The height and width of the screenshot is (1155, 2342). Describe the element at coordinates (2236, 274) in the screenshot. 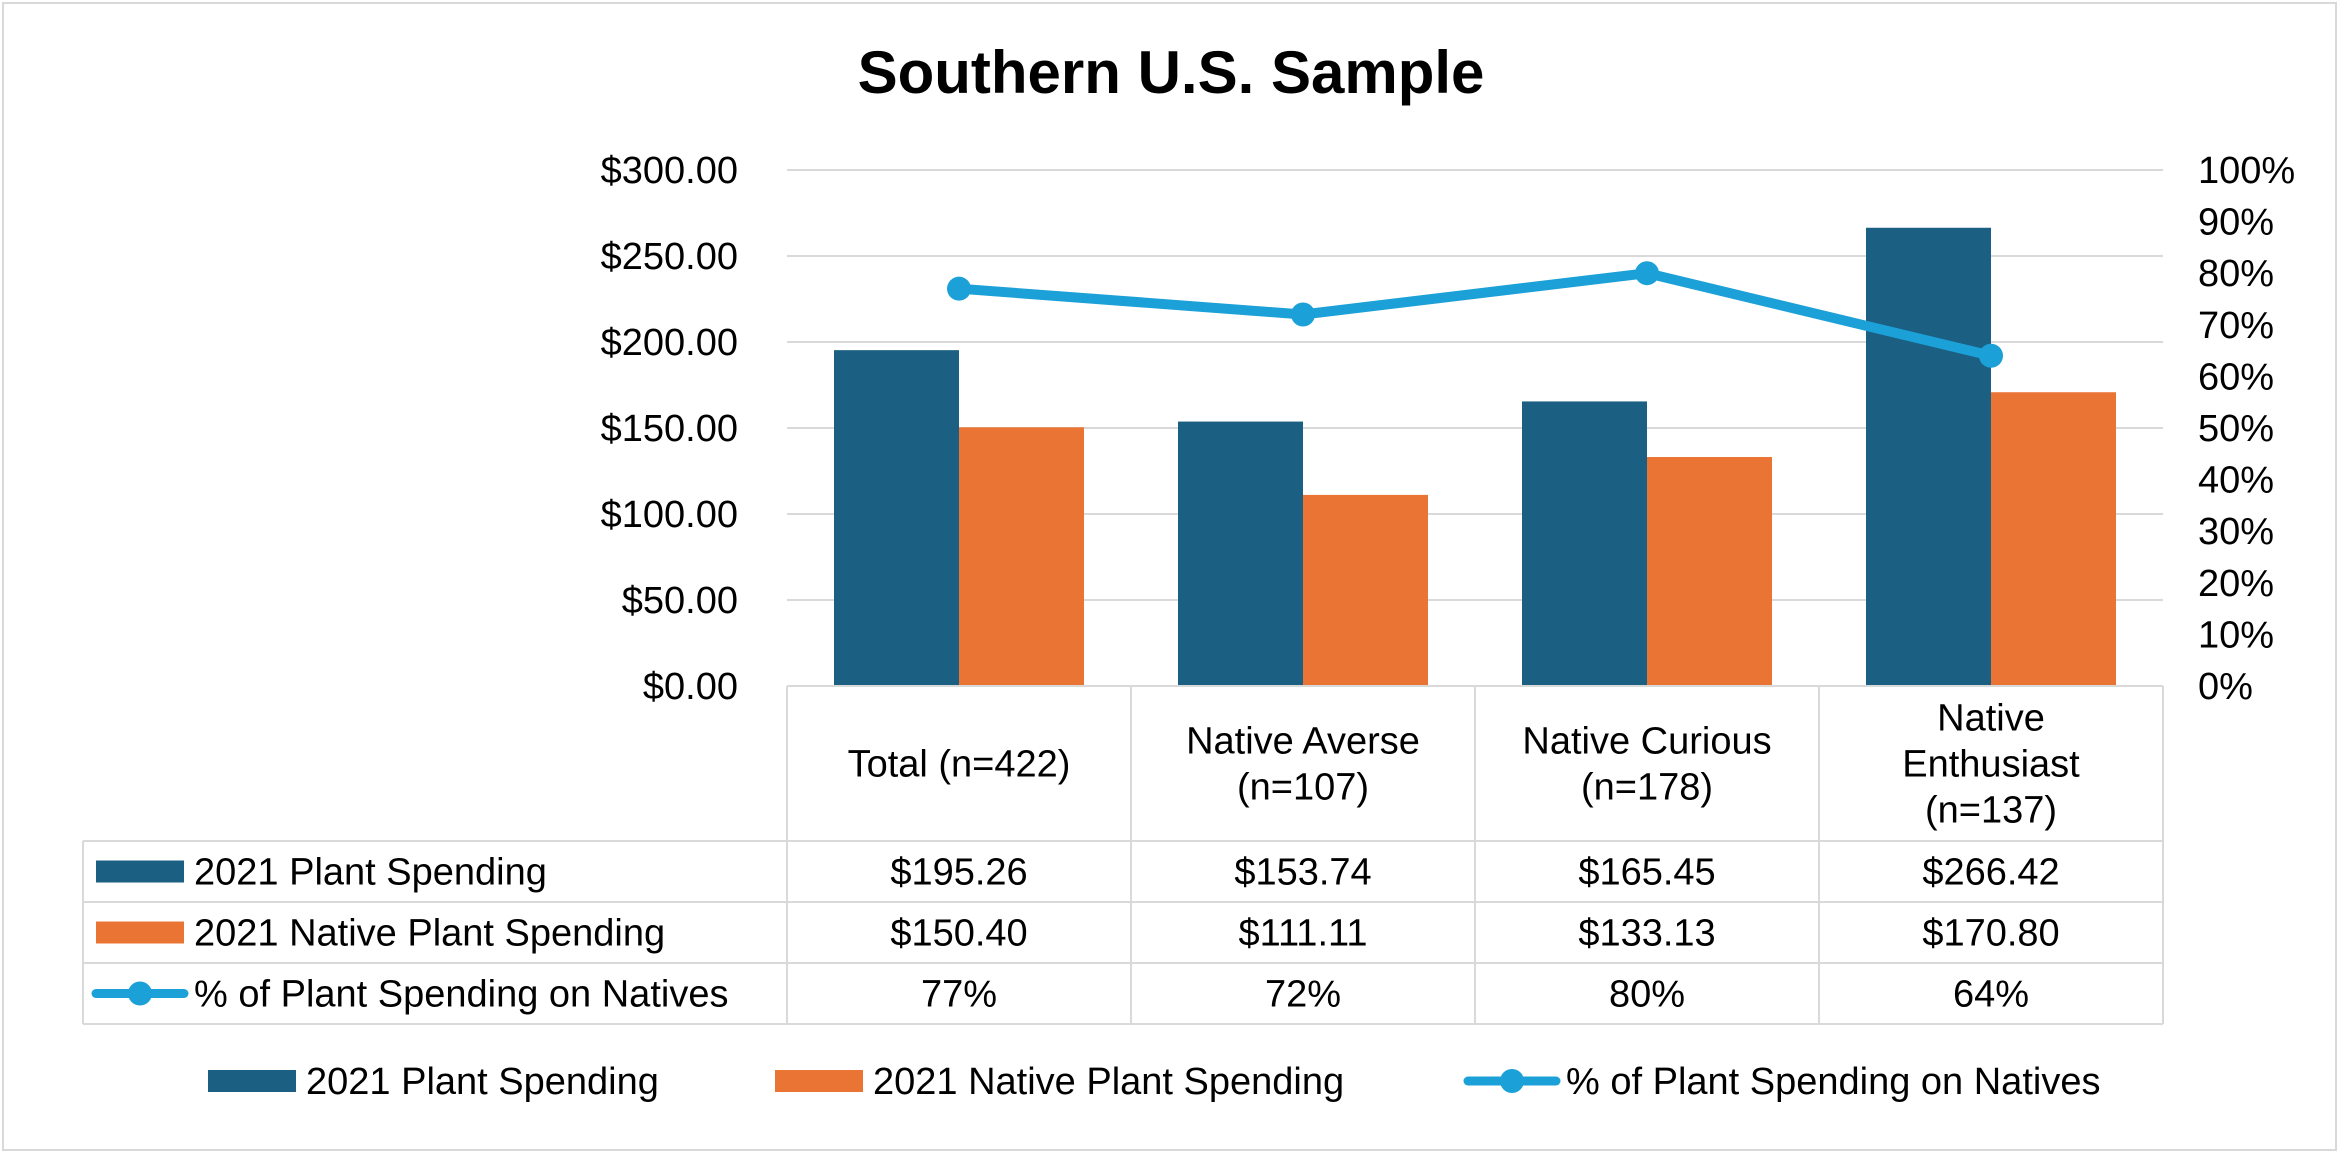

I see `y-right-tick-label: 80%` at that location.